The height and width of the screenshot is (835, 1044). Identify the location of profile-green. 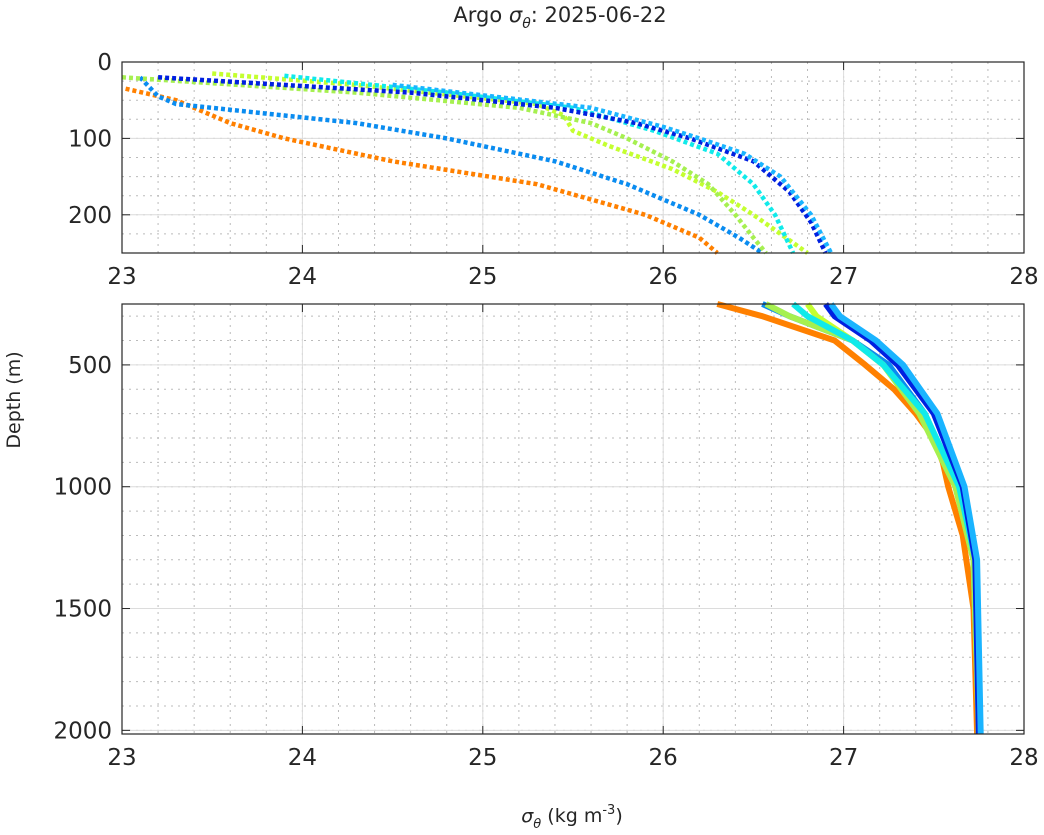
(444, 165).